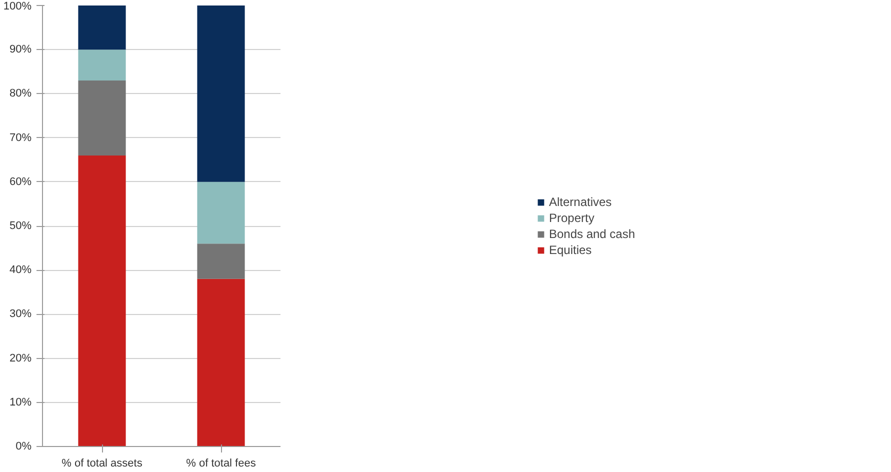 This screenshot has width=891, height=472. I want to click on y-tick-label: 80%, so click(20, 94).